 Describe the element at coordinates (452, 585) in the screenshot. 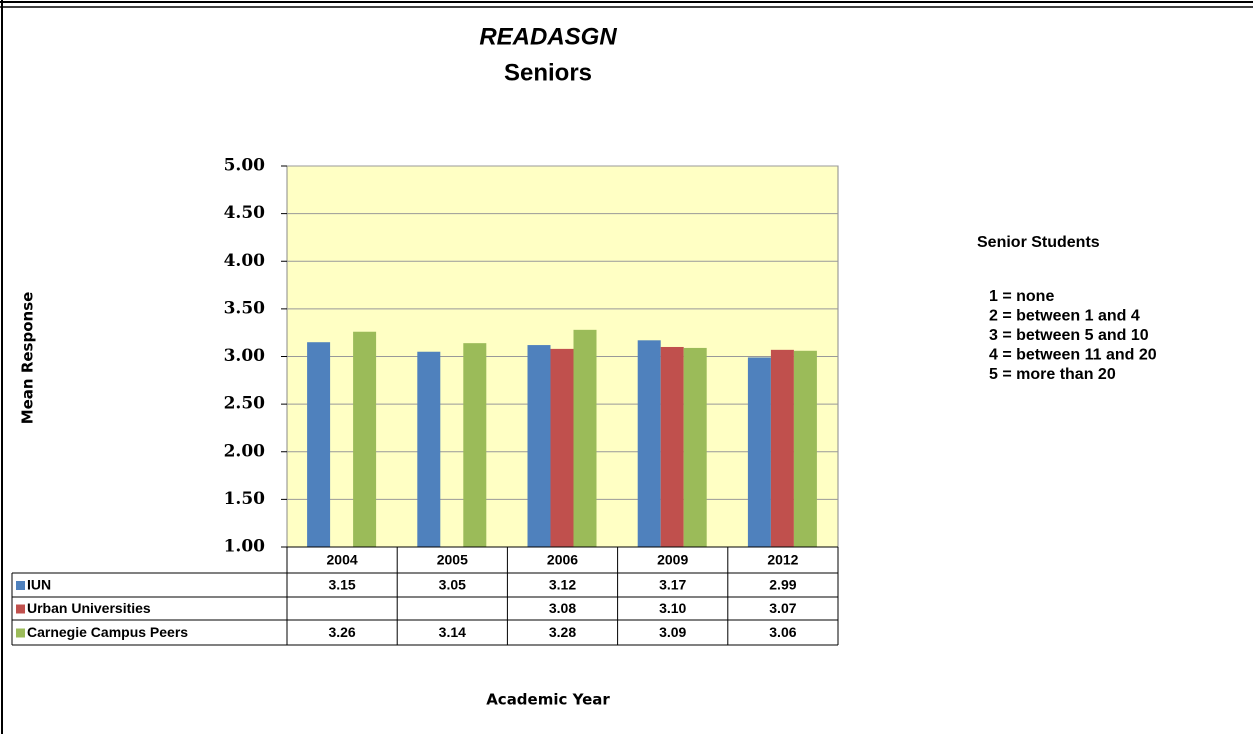

I see `data-label: 3.05` at that location.